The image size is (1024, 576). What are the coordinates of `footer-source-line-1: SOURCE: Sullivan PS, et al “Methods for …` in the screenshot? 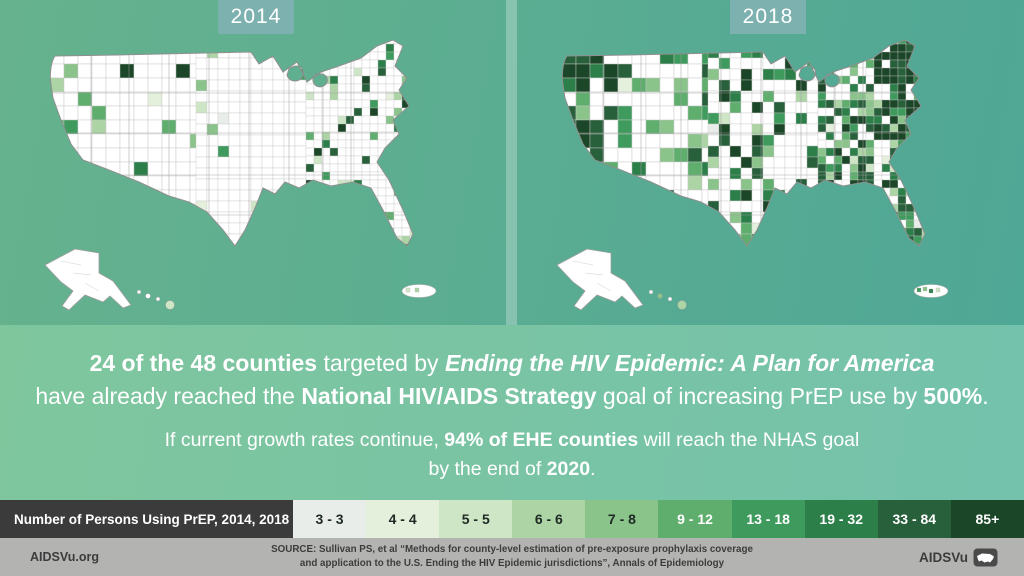 It's located at (512, 550).